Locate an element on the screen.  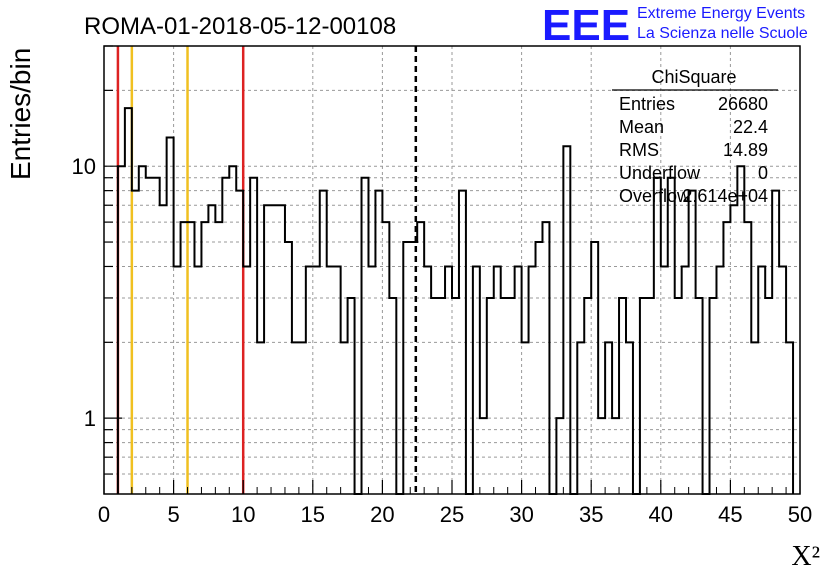
eee-logo: EEE is located at coordinates (586, 25).